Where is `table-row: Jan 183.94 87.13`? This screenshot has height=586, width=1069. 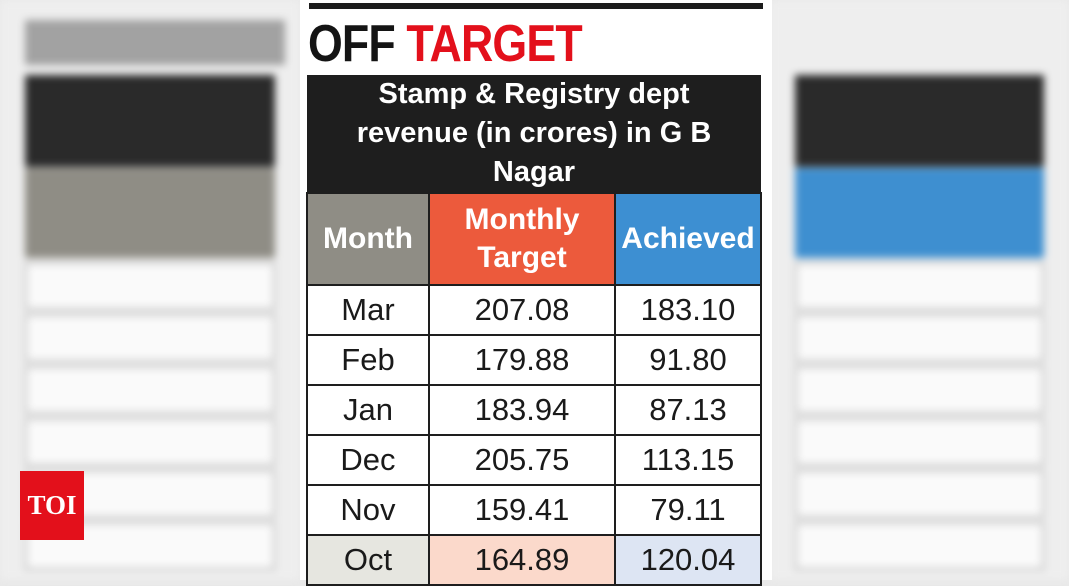 table-row: Jan 183.94 87.13 is located at coordinates (534, 410).